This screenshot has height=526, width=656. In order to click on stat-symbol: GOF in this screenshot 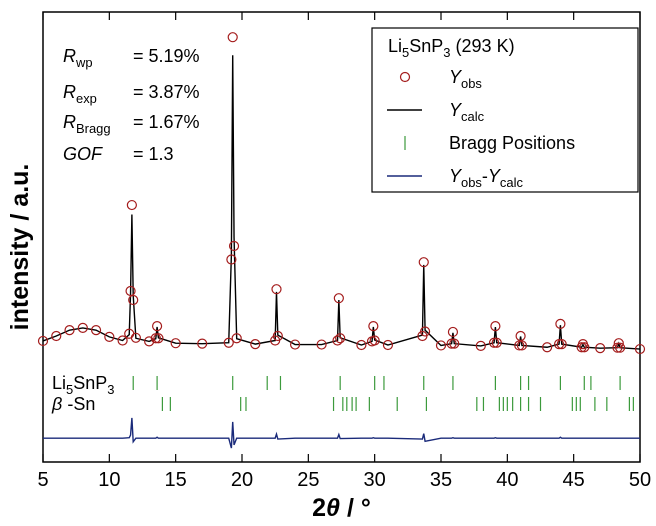, I will do `click(83, 154)`.